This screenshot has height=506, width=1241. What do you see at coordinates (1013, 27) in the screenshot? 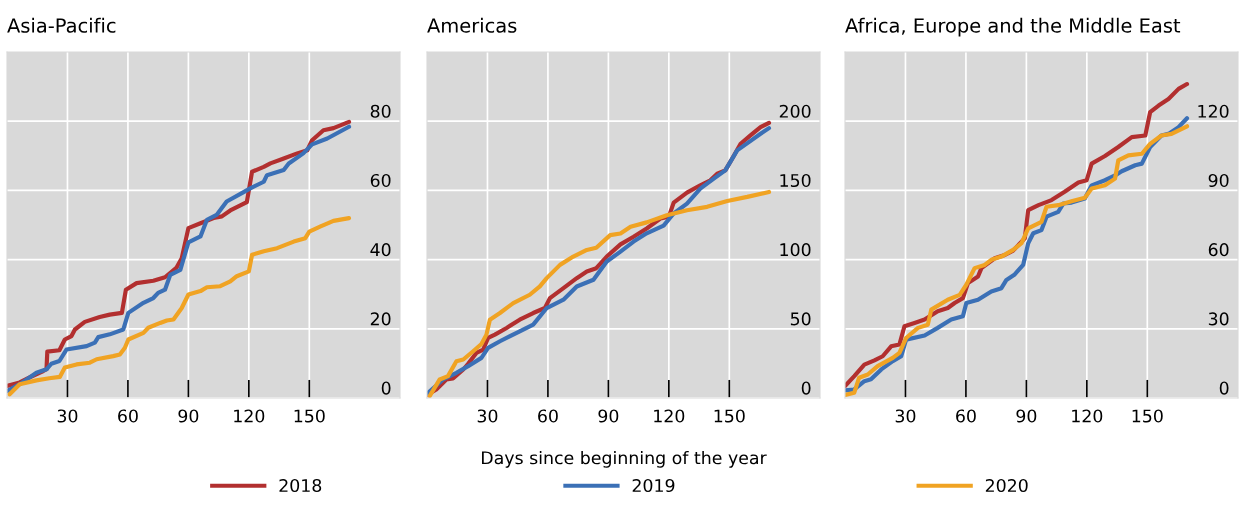
I see `chart-title: Africa, Europe and the Middle East` at bounding box center [1013, 27].